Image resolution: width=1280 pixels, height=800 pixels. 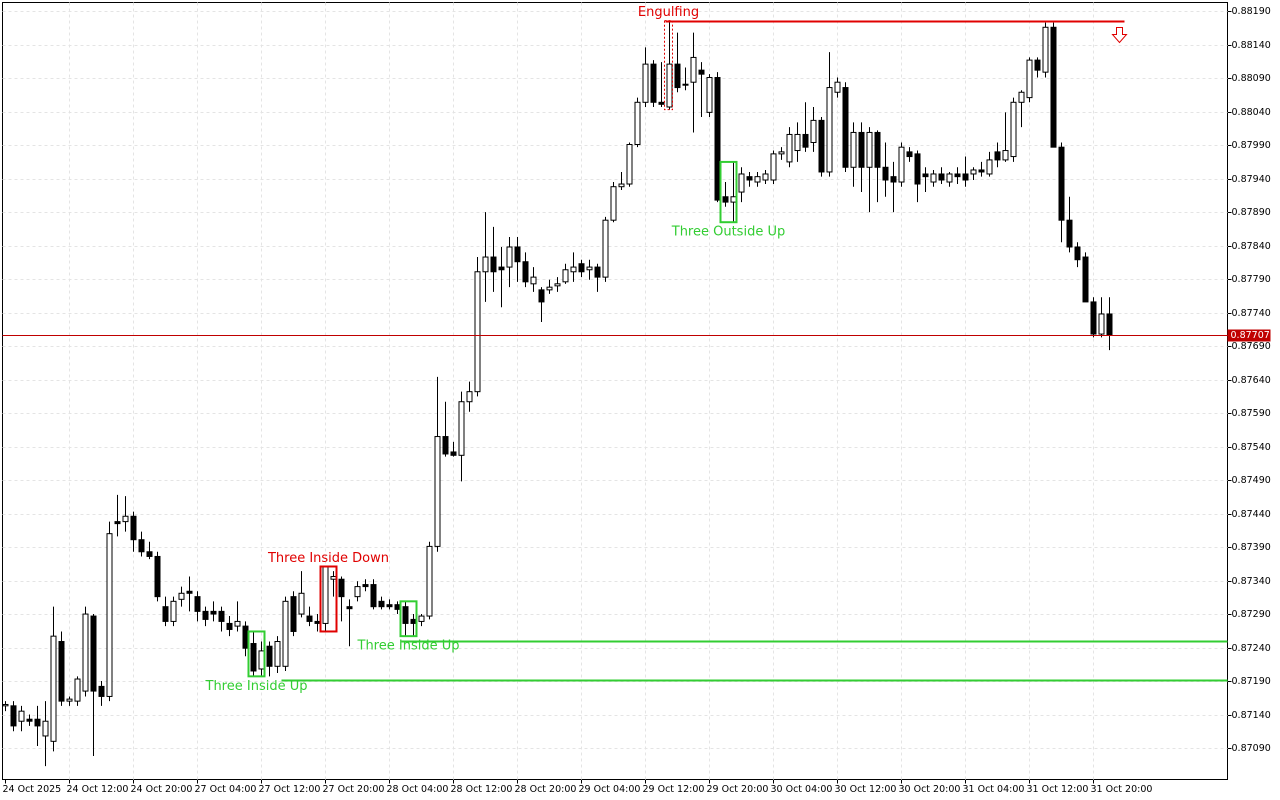 What do you see at coordinates (802, 789) in the screenshot?
I see `x-tick-label: 30 Oct 04:00` at bounding box center [802, 789].